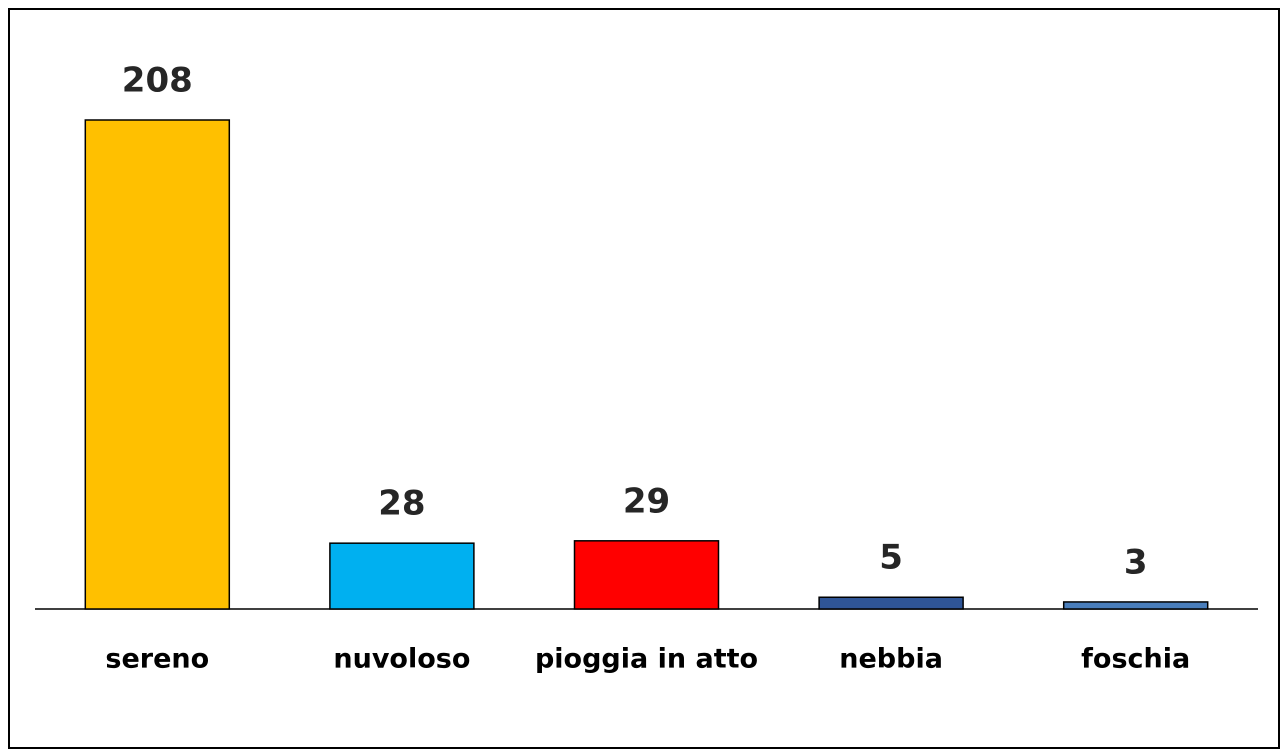 This screenshot has height=753, width=1285. Describe the element at coordinates (157, 659) in the screenshot. I see `x-tick-label: sereno` at that location.